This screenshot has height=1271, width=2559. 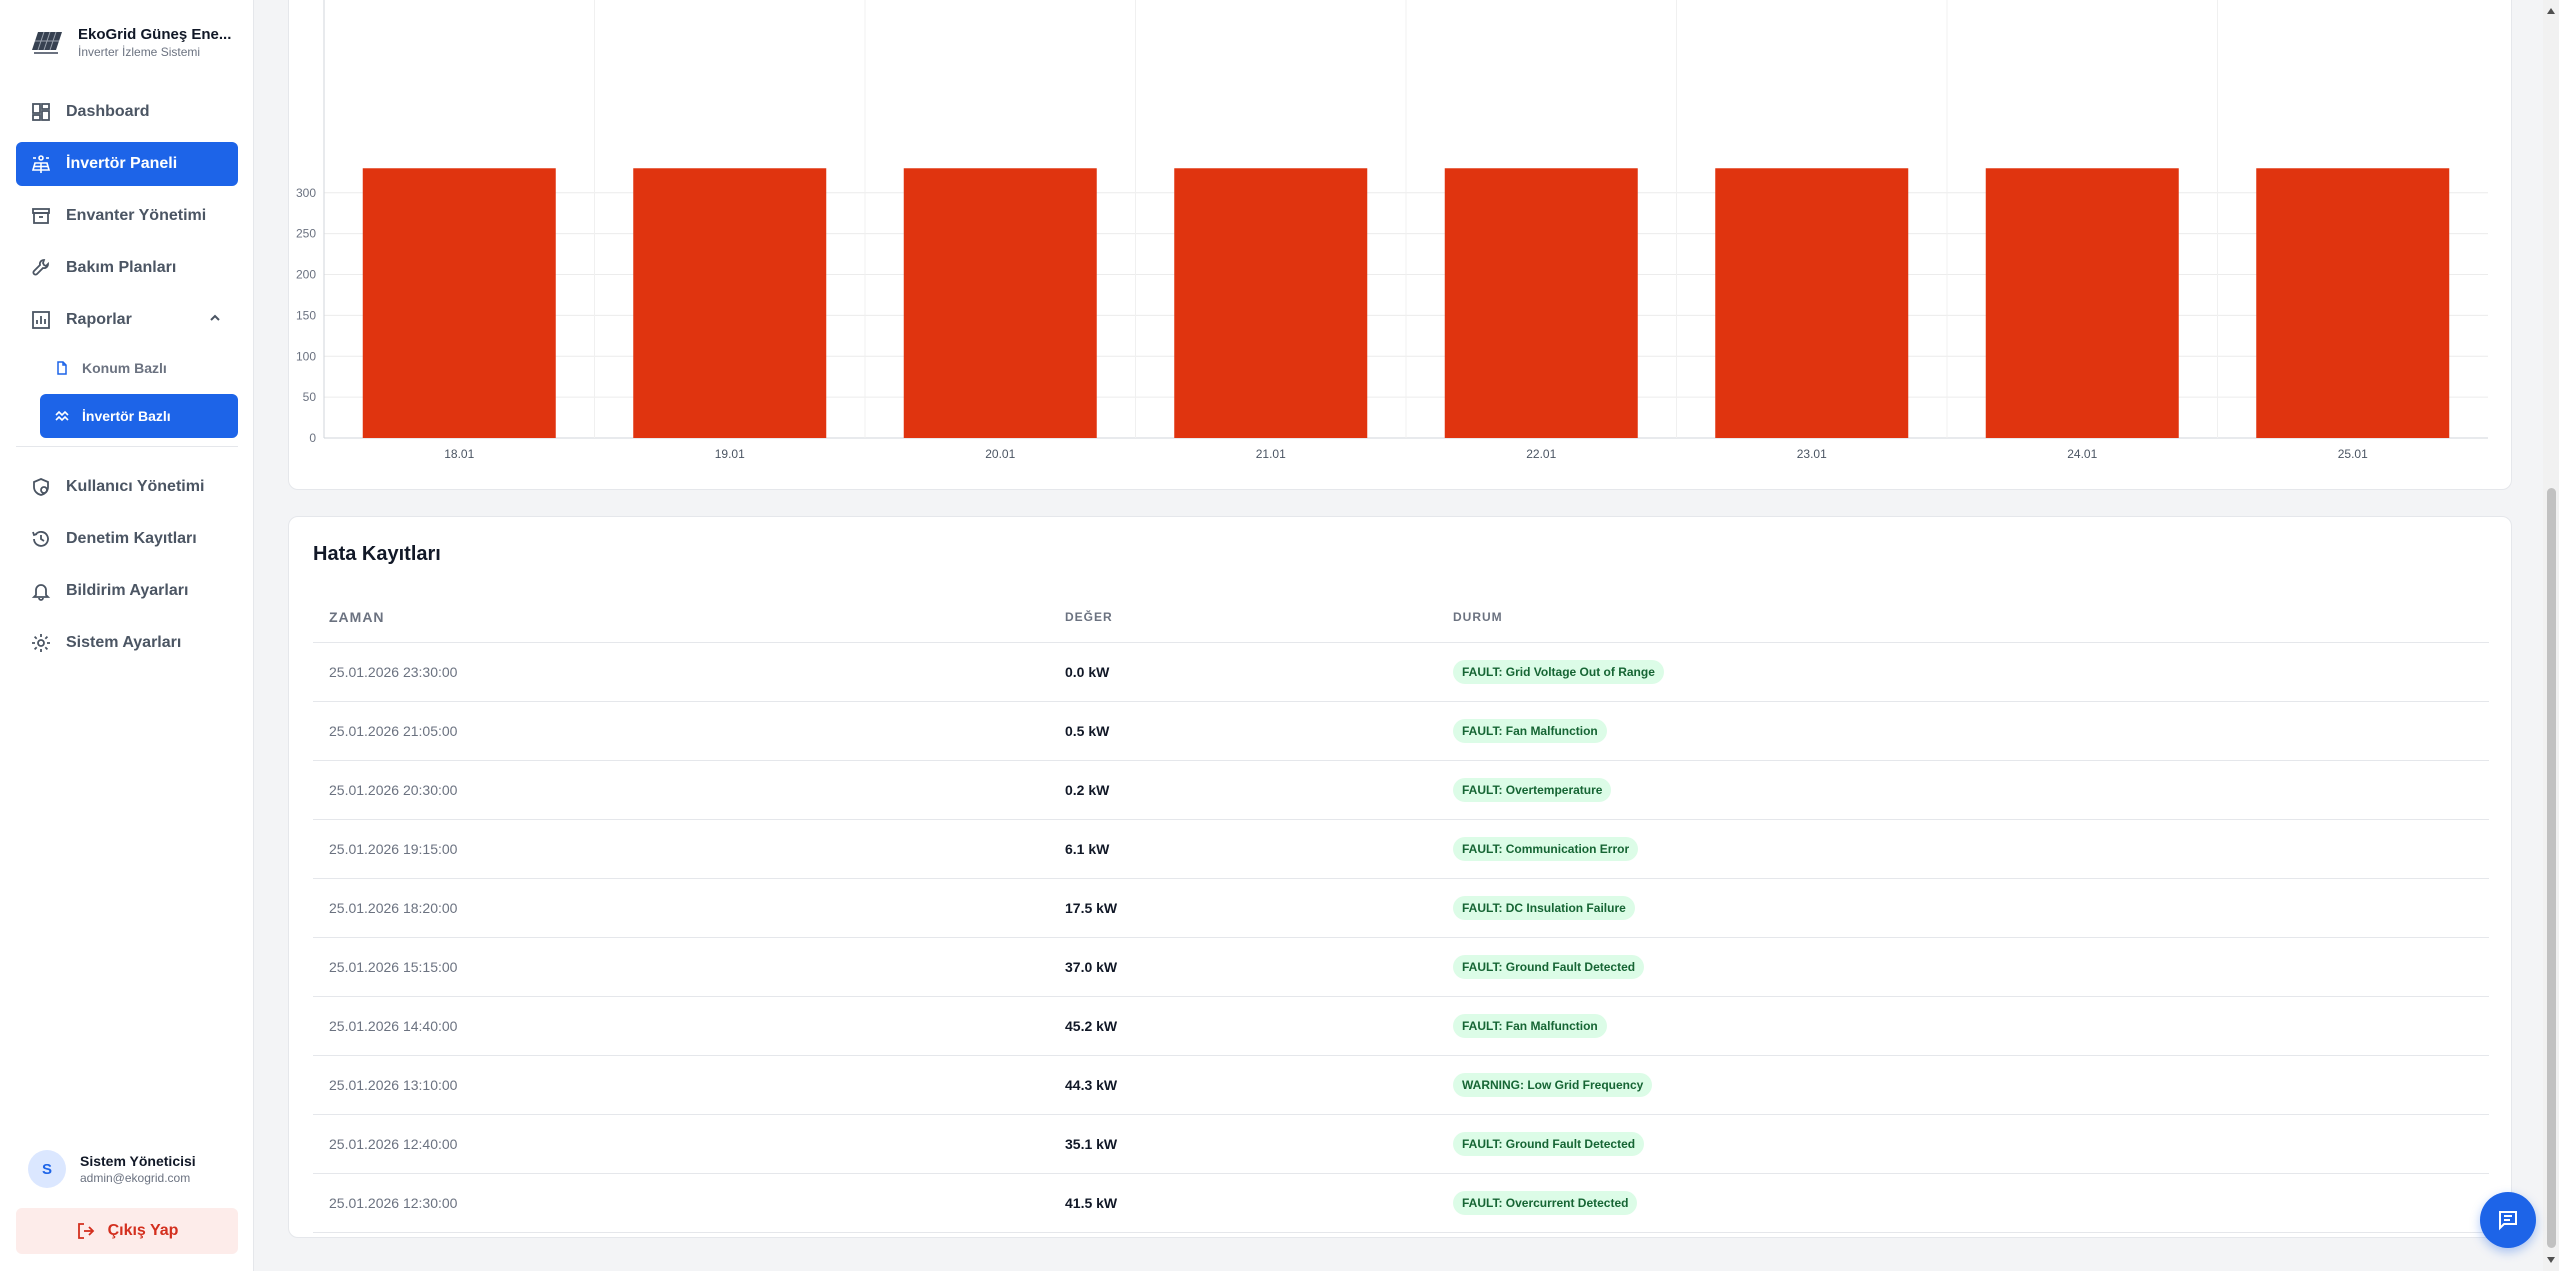 What do you see at coordinates (1087, 731) in the screenshot?
I see `value-cell: 0.5 kW` at bounding box center [1087, 731].